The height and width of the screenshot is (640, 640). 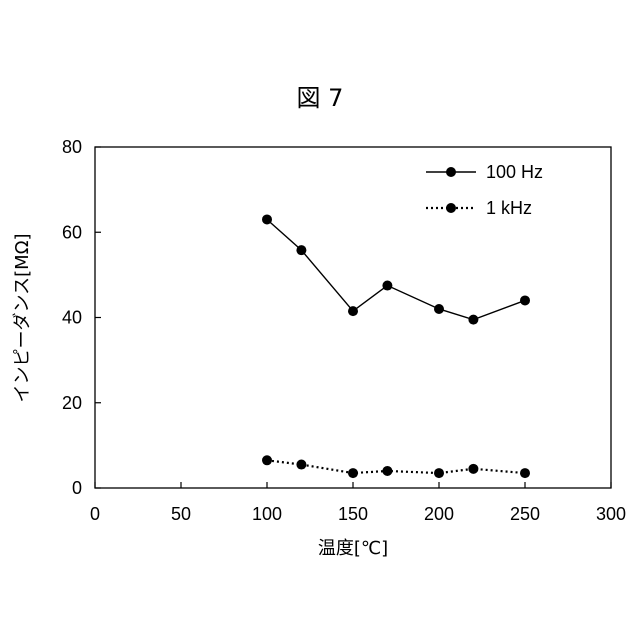 I want to click on y-tick-label: 20, so click(x=72, y=403).